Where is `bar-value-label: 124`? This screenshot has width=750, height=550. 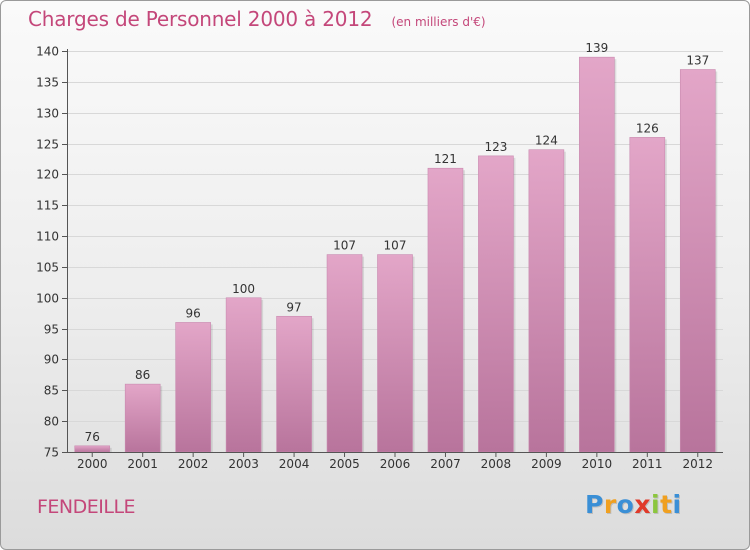 bar-value-label: 124 is located at coordinates (546, 141).